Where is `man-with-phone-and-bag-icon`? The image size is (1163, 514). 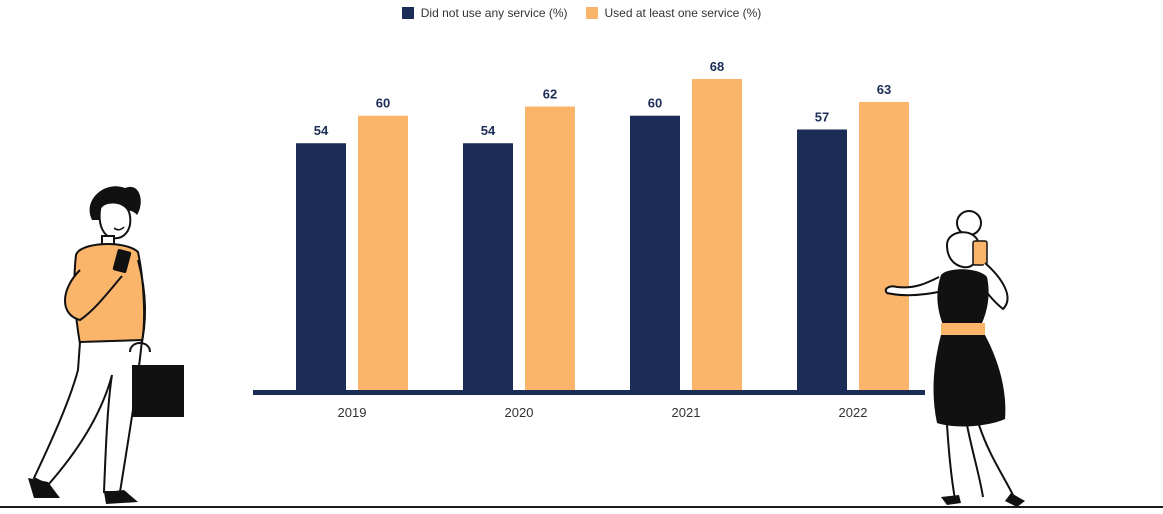 man-with-phone-and-bag-icon is located at coordinates (106, 345).